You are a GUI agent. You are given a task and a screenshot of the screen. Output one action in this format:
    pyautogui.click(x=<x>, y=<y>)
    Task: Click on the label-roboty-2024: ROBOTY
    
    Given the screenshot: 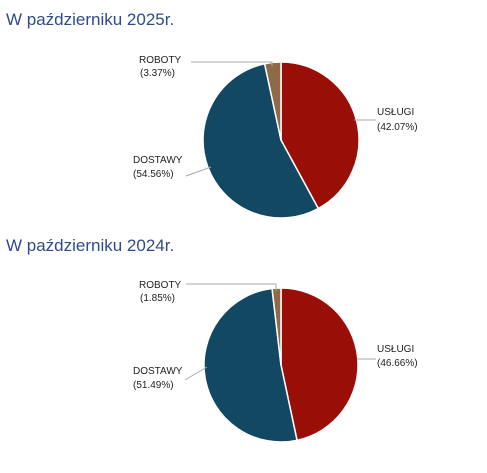 What is the action you would take?
    pyautogui.click(x=160, y=285)
    